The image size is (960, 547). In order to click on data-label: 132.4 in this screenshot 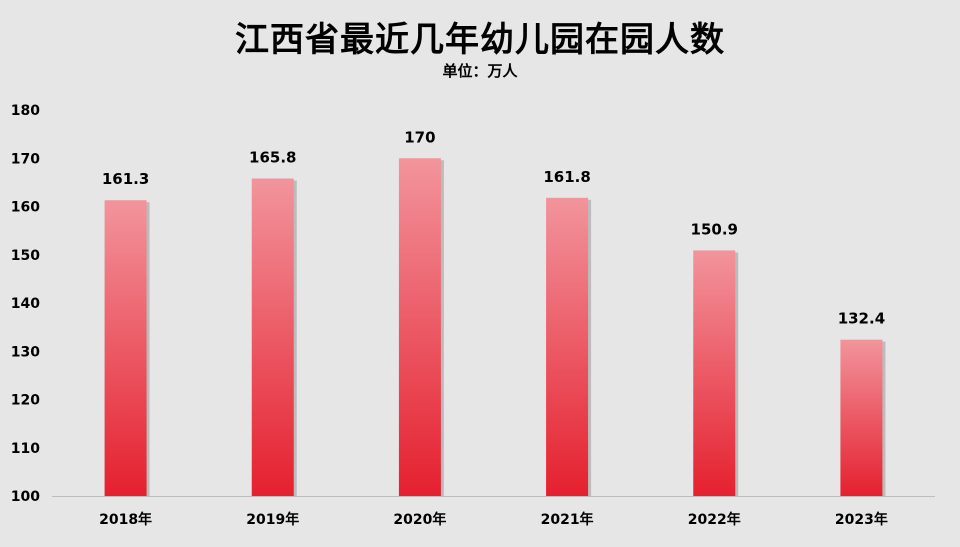, I will do `click(861, 319)`.